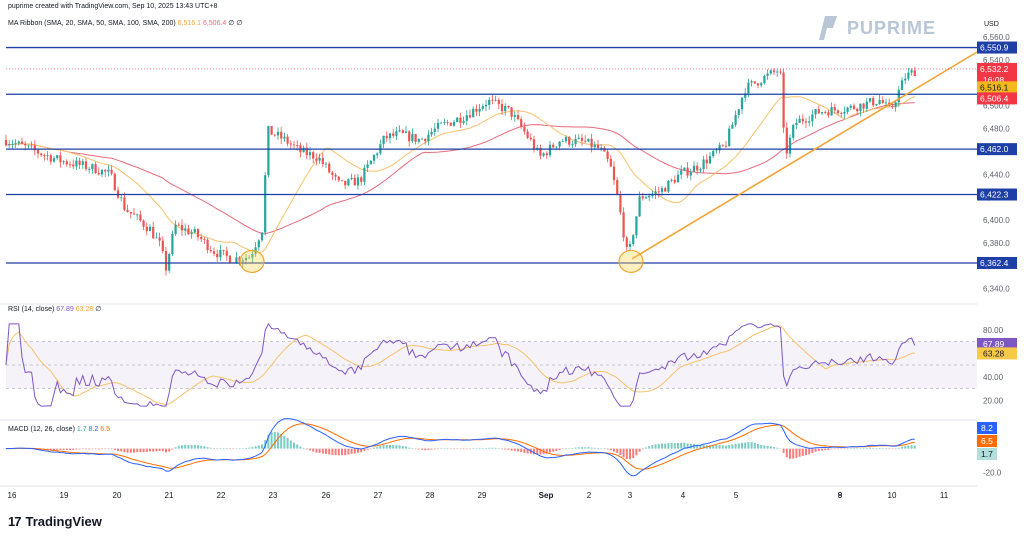 This screenshot has height=539, width=1024. I want to click on tradingview-footer-logo: 17 TradingView, so click(55, 521).